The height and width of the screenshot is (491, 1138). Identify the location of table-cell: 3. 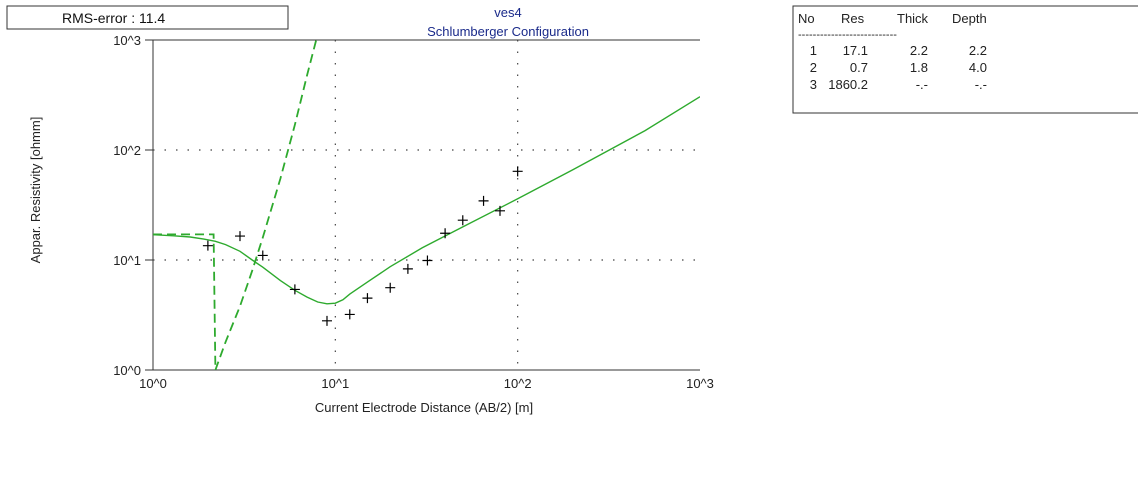
(813, 84).